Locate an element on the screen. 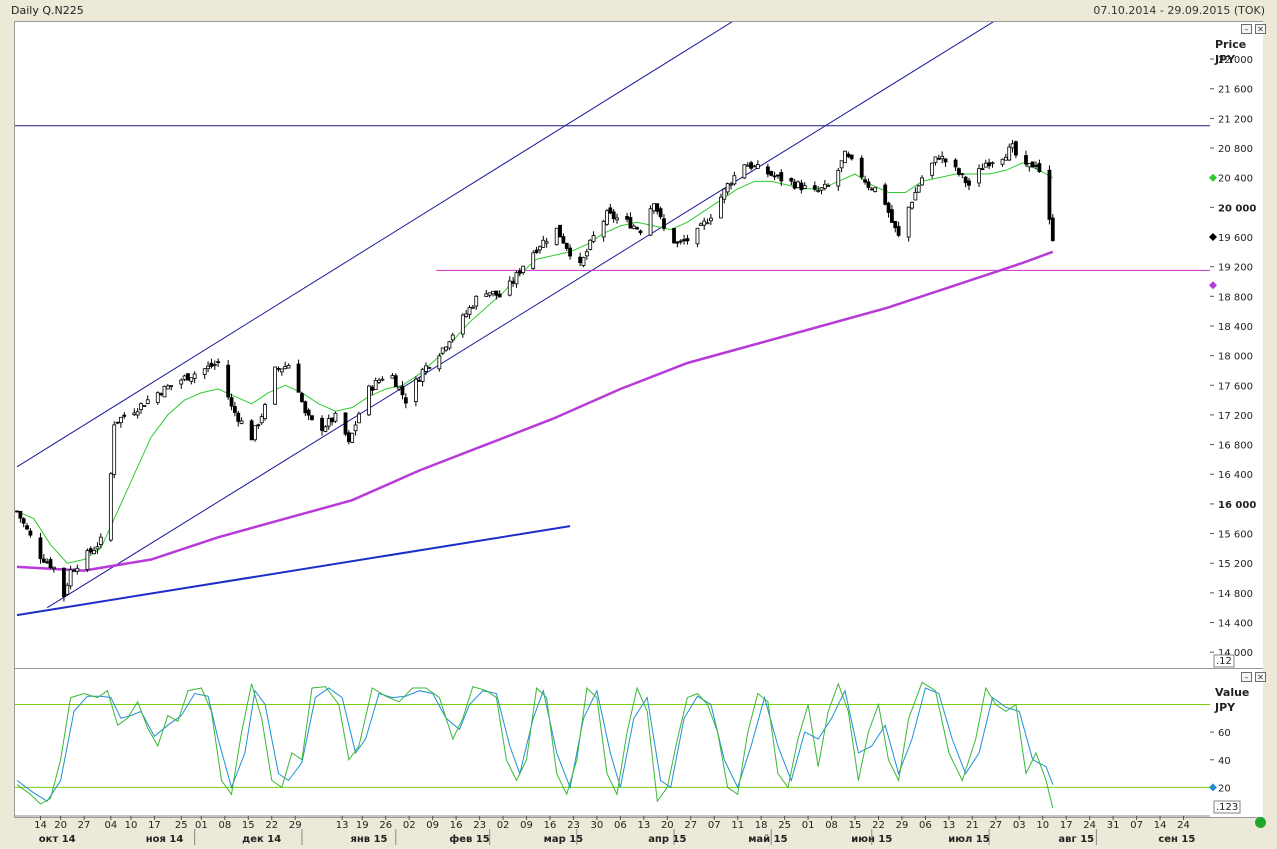  price-tick-label: 22 000 is located at coordinates (1235, 60).